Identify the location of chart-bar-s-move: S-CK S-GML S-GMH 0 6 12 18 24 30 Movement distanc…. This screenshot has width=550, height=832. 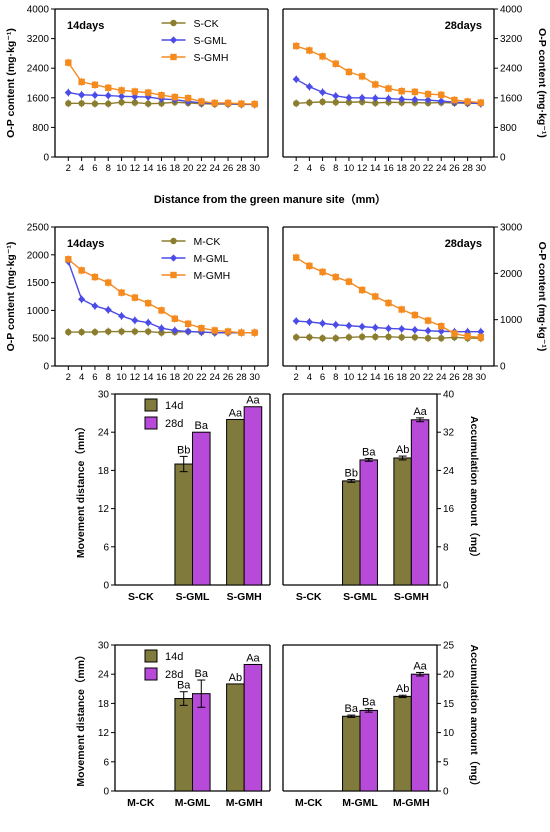
(172, 496).